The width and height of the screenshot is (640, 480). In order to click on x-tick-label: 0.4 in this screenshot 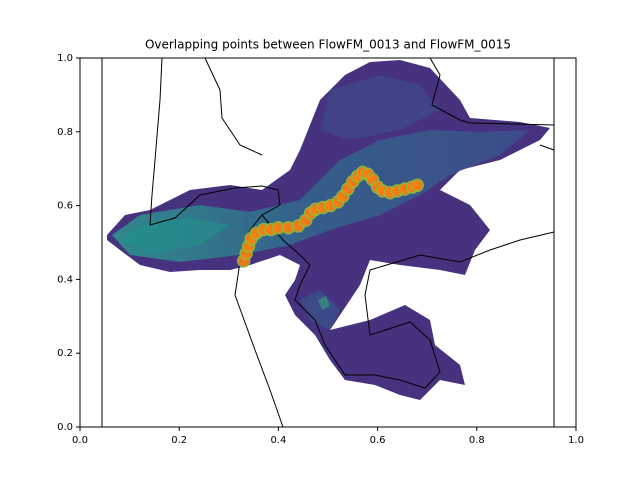, I will do `click(278, 440)`.